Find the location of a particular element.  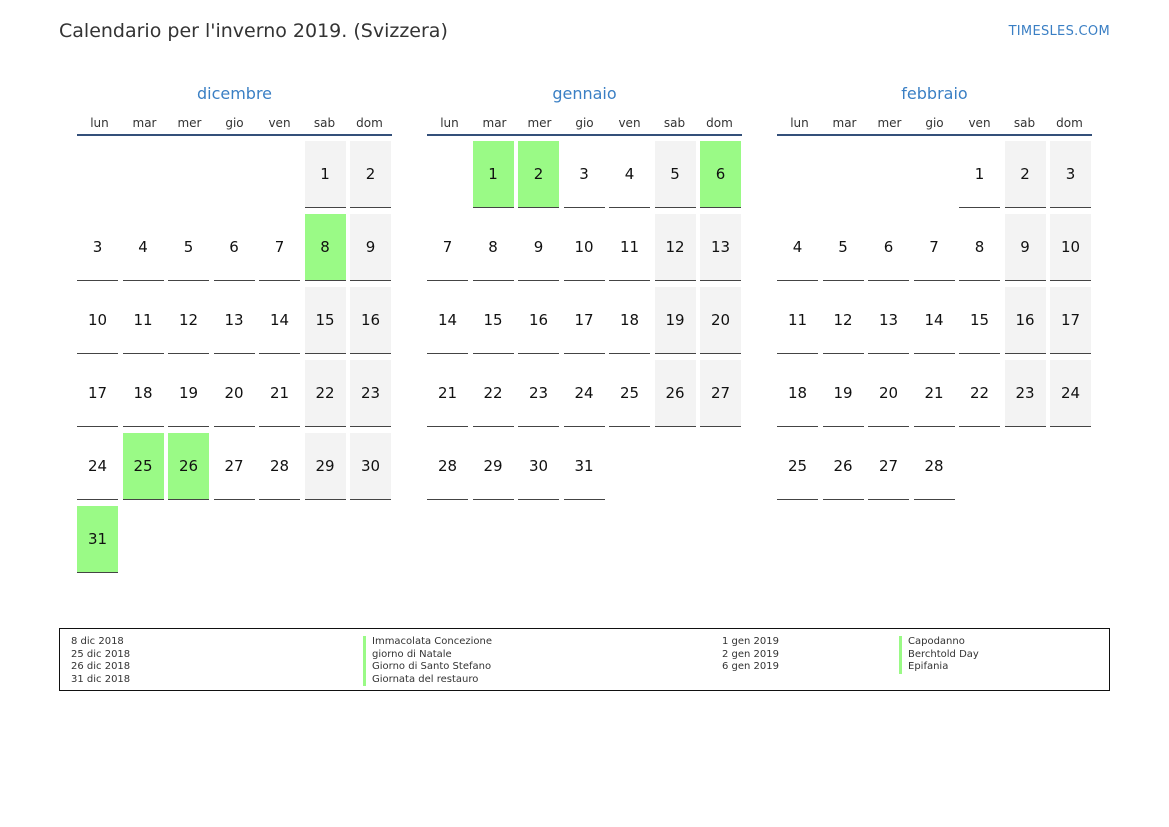

legend-holiday-name: Immacolata Concezione is located at coordinates (427, 642).